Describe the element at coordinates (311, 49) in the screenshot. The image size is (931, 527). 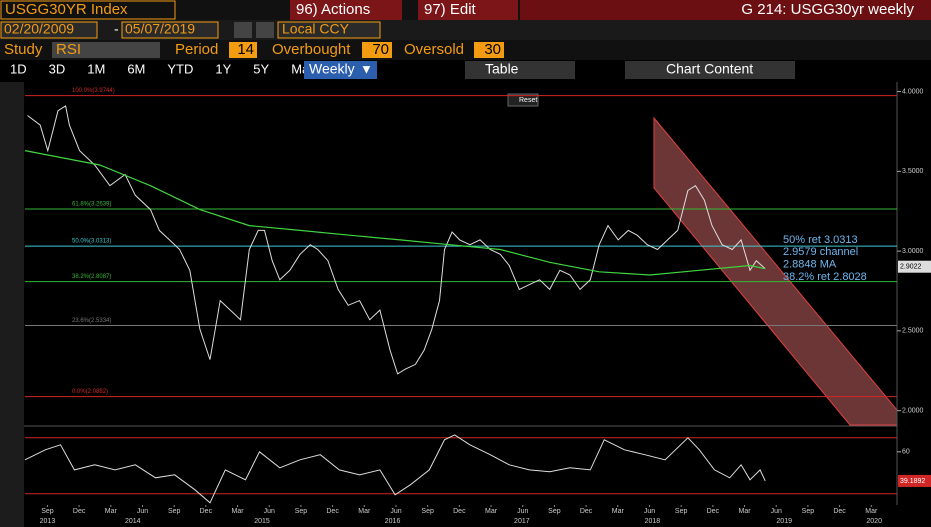
I see `overbought-label: Overbought` at that location.